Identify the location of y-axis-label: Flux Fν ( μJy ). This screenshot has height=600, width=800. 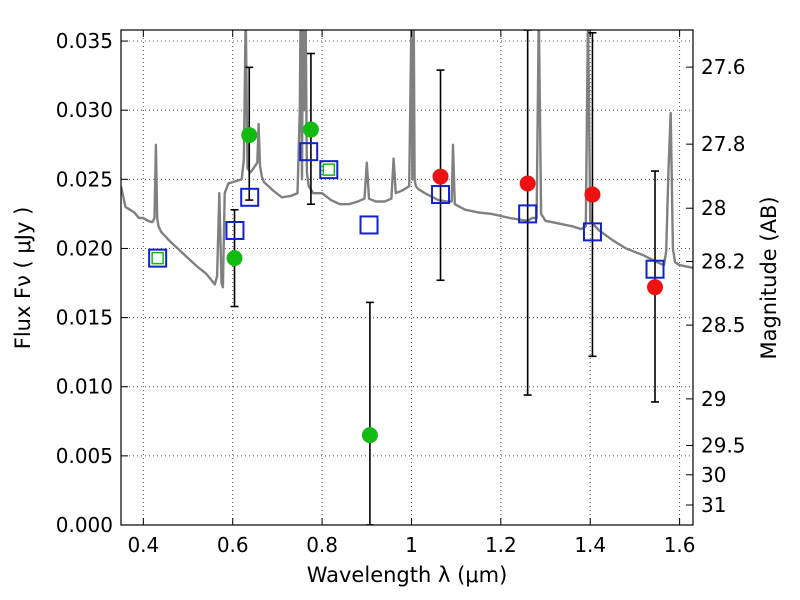
(23, 278).